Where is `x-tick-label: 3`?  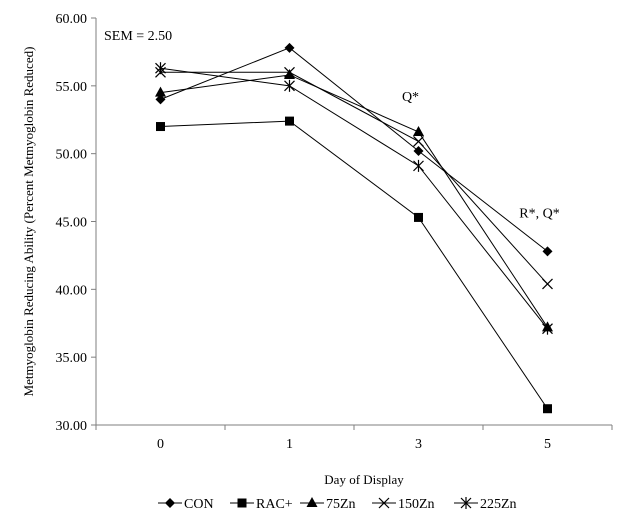 x-tick-label: 3 is located at coordinates (418, 444).